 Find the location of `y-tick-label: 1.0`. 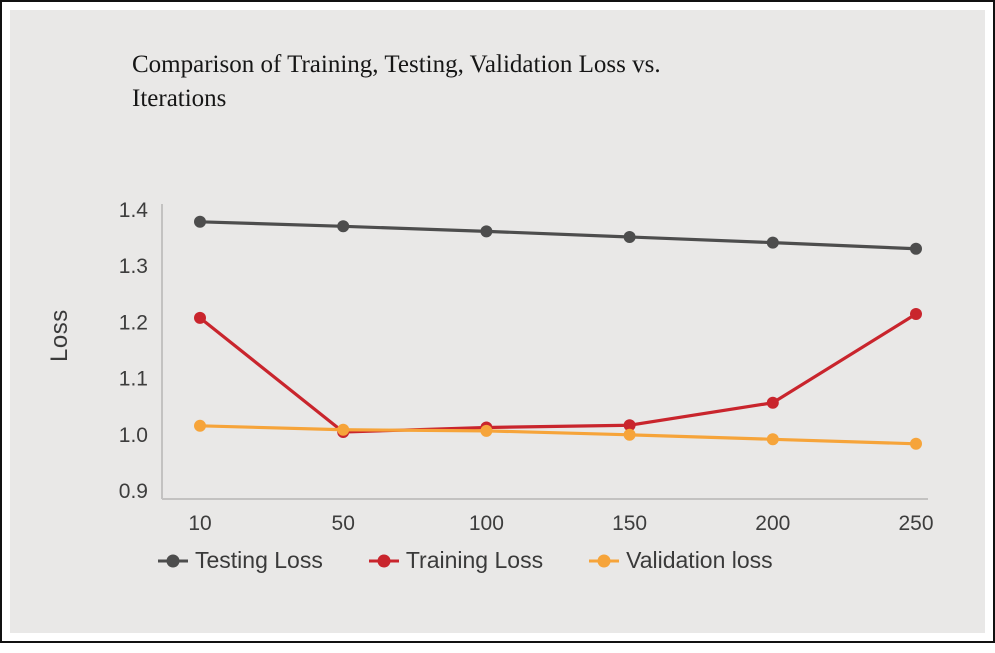

y-tick-label: 1.0 is located at coordinates (133, 435).